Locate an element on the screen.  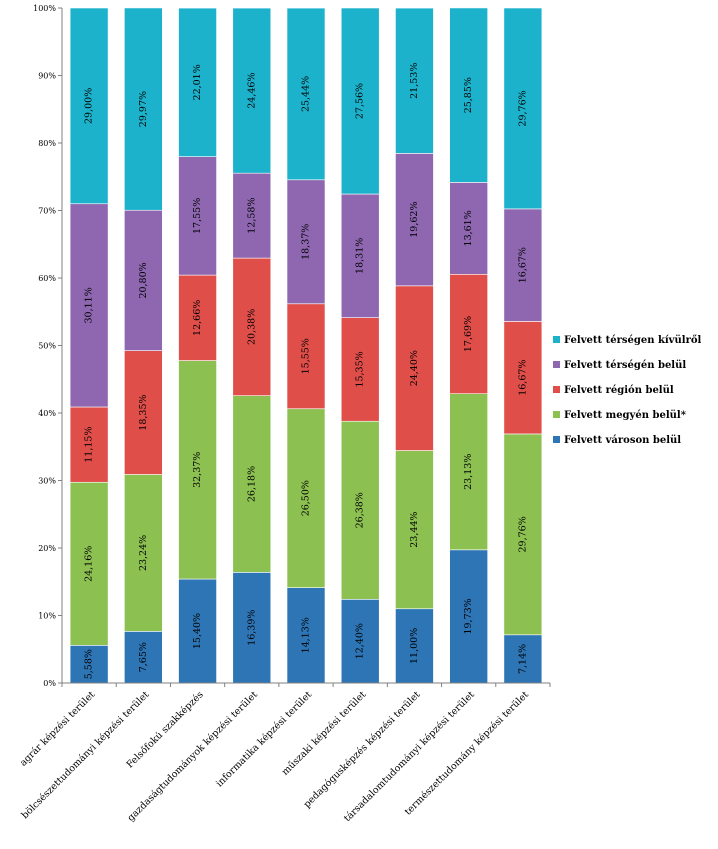
data-label: 23,24% is located at coordinates (143, 553).